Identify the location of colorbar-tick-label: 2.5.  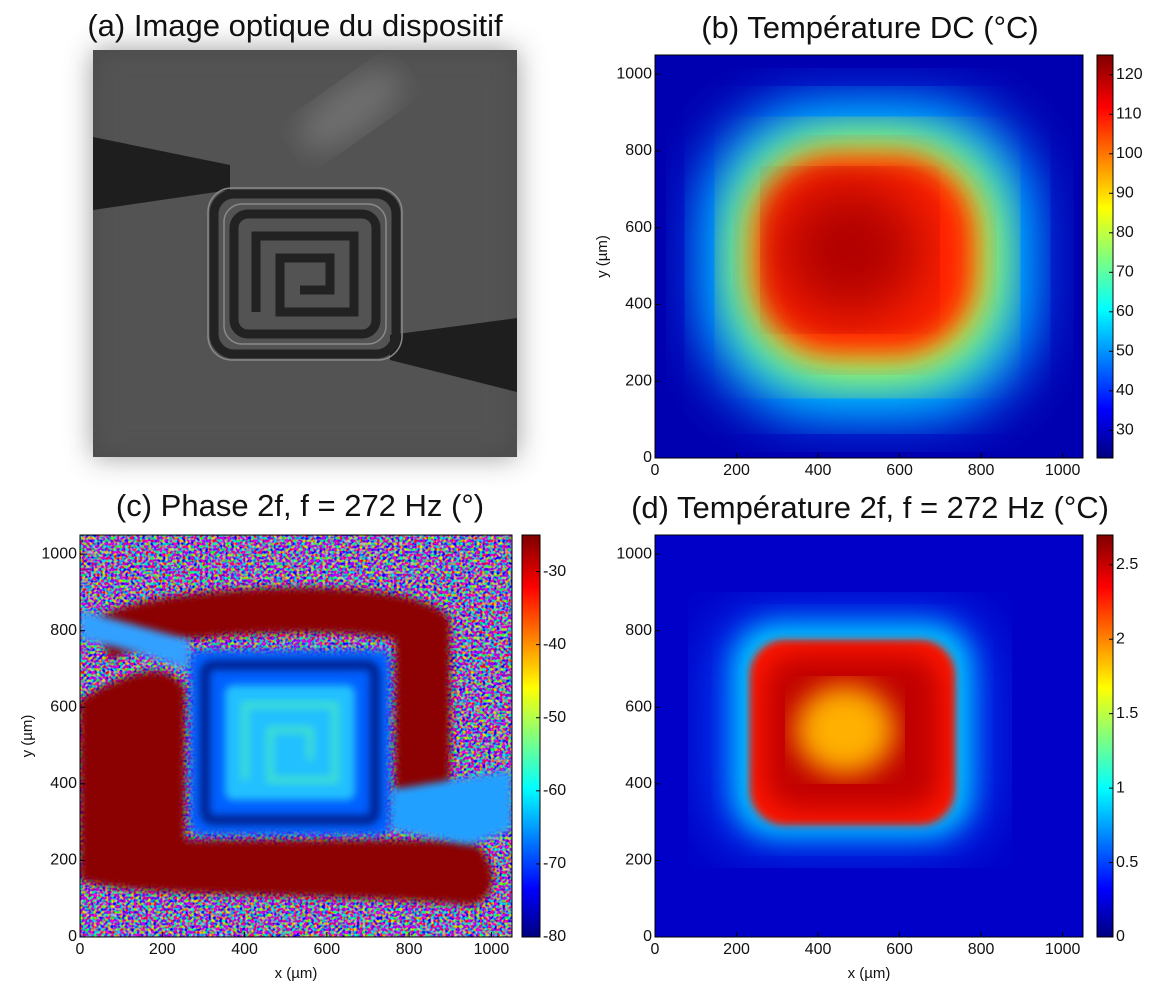
(1127, 564).